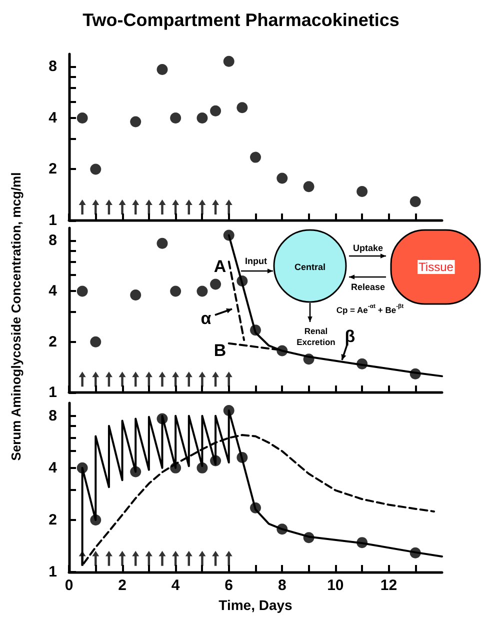 The width and height of the screenshot is (482, 618). What do you see at coordinates (220, 350) in the screenshot?
I see `annotation: B` at bounding box center [220, 350].